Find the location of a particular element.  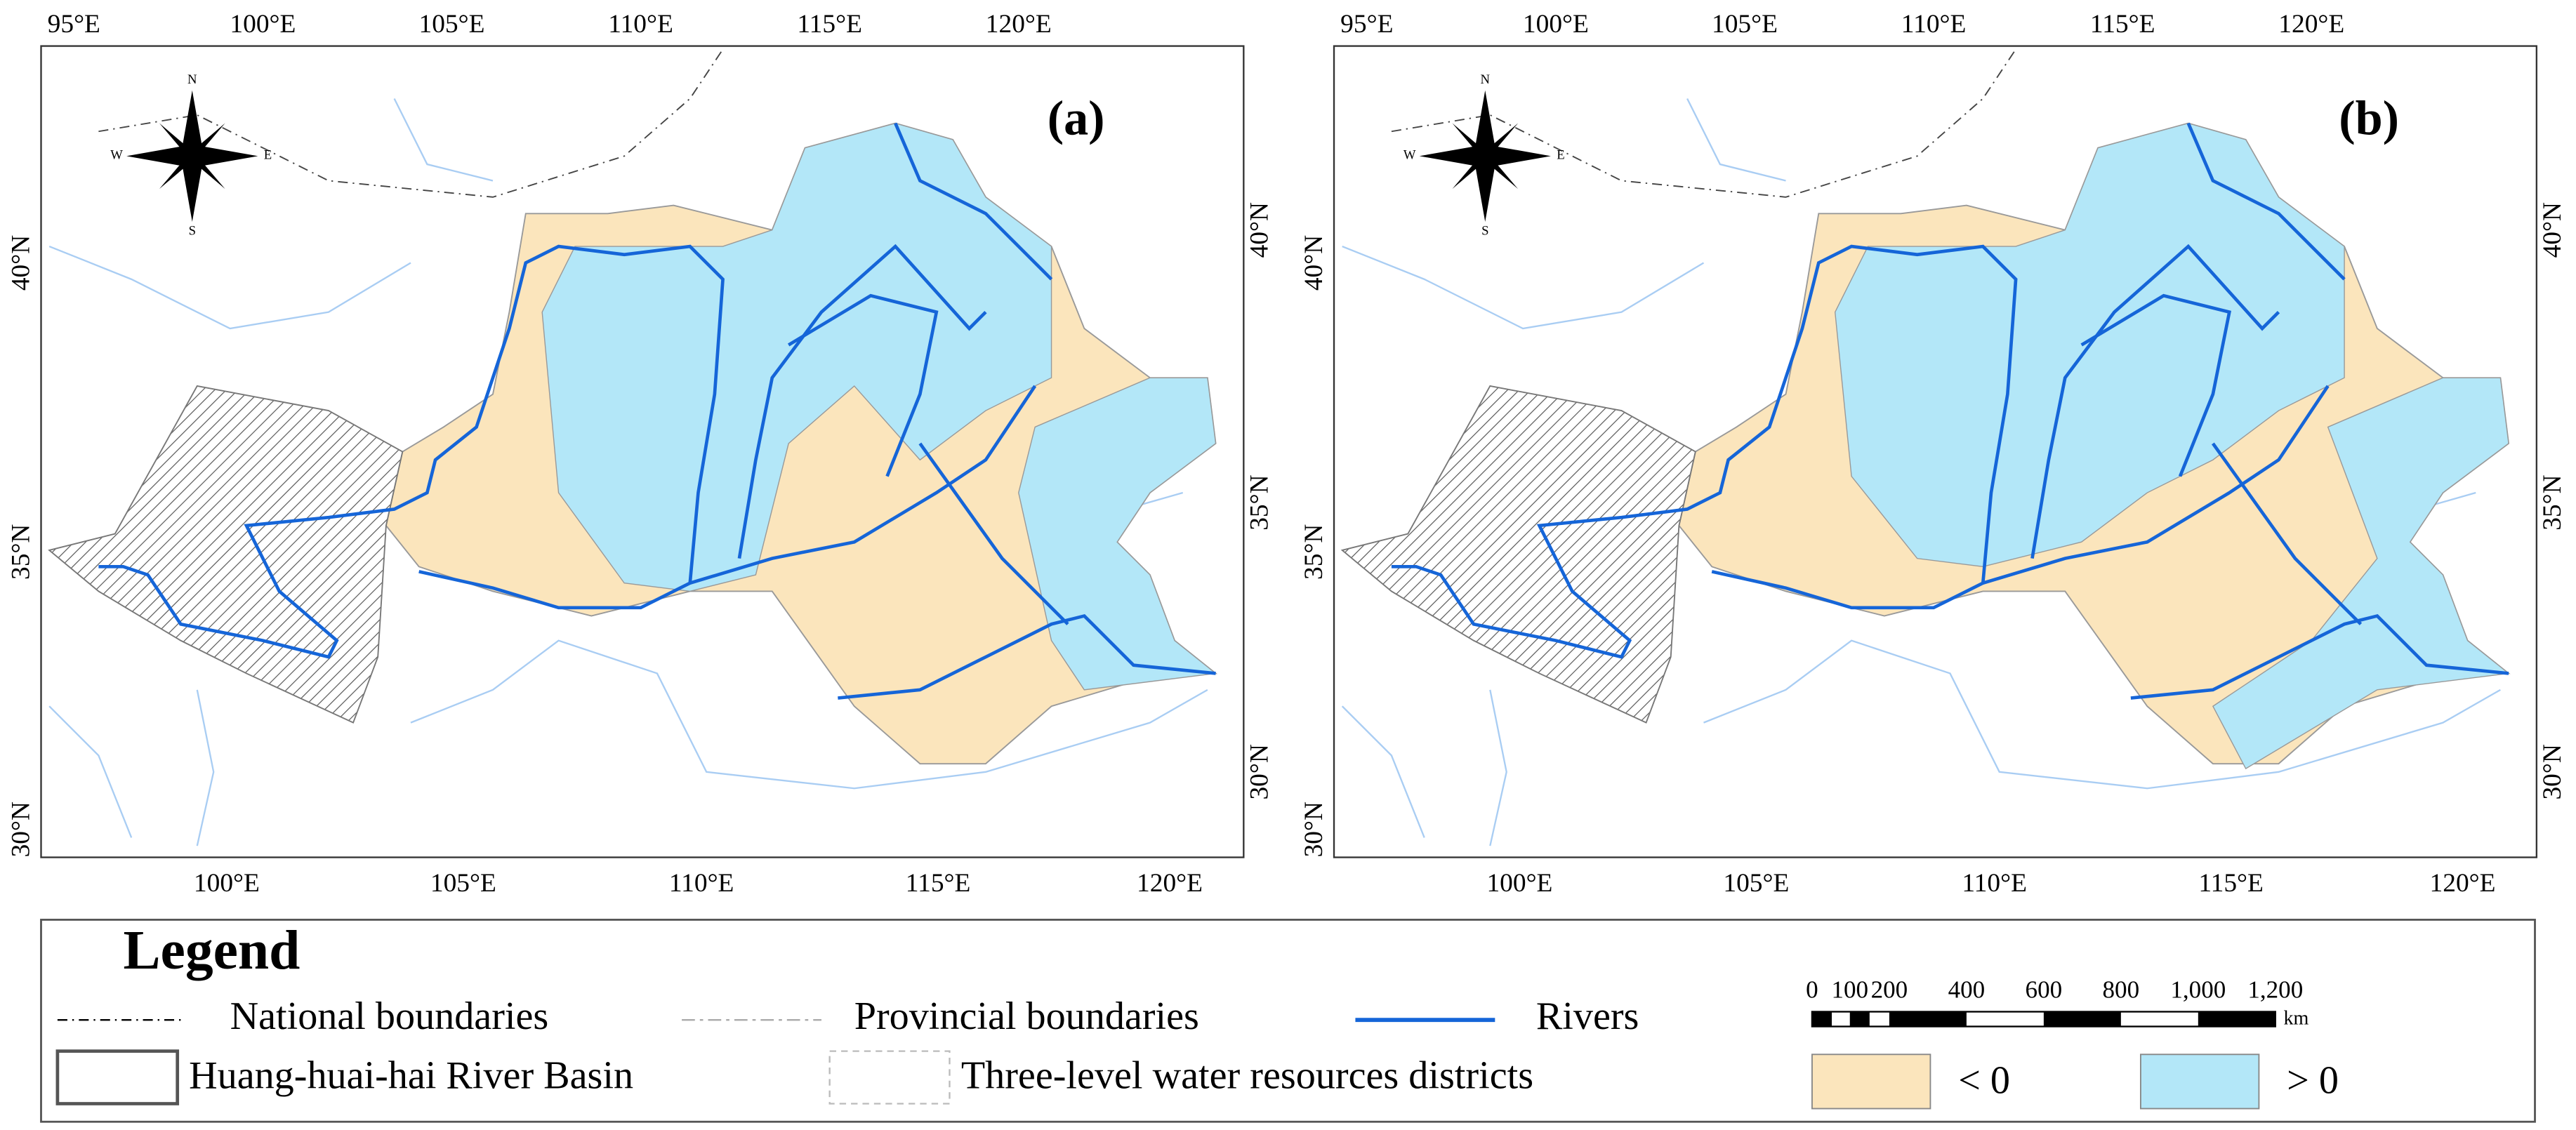

basin-swatch is located at coordinates (117, 1077).